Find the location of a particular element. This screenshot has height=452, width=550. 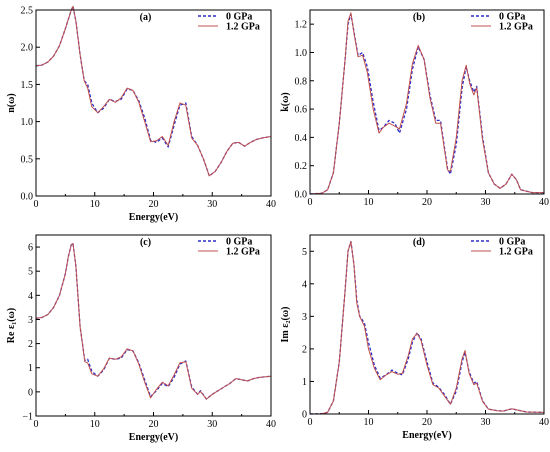

y-tick-label: 2.5 is located at coordinates (27, 11).